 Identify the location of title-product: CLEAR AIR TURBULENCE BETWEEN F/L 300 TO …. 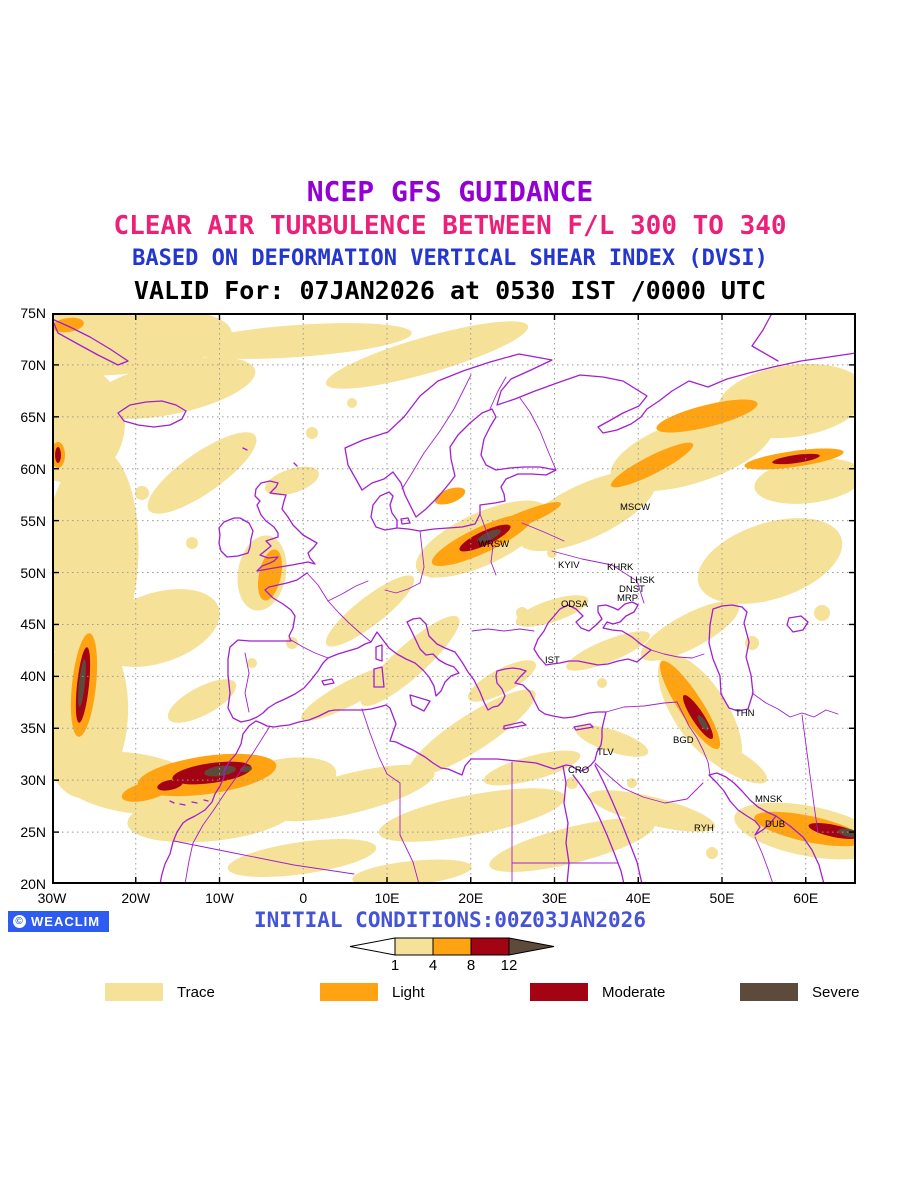
(450, 226).